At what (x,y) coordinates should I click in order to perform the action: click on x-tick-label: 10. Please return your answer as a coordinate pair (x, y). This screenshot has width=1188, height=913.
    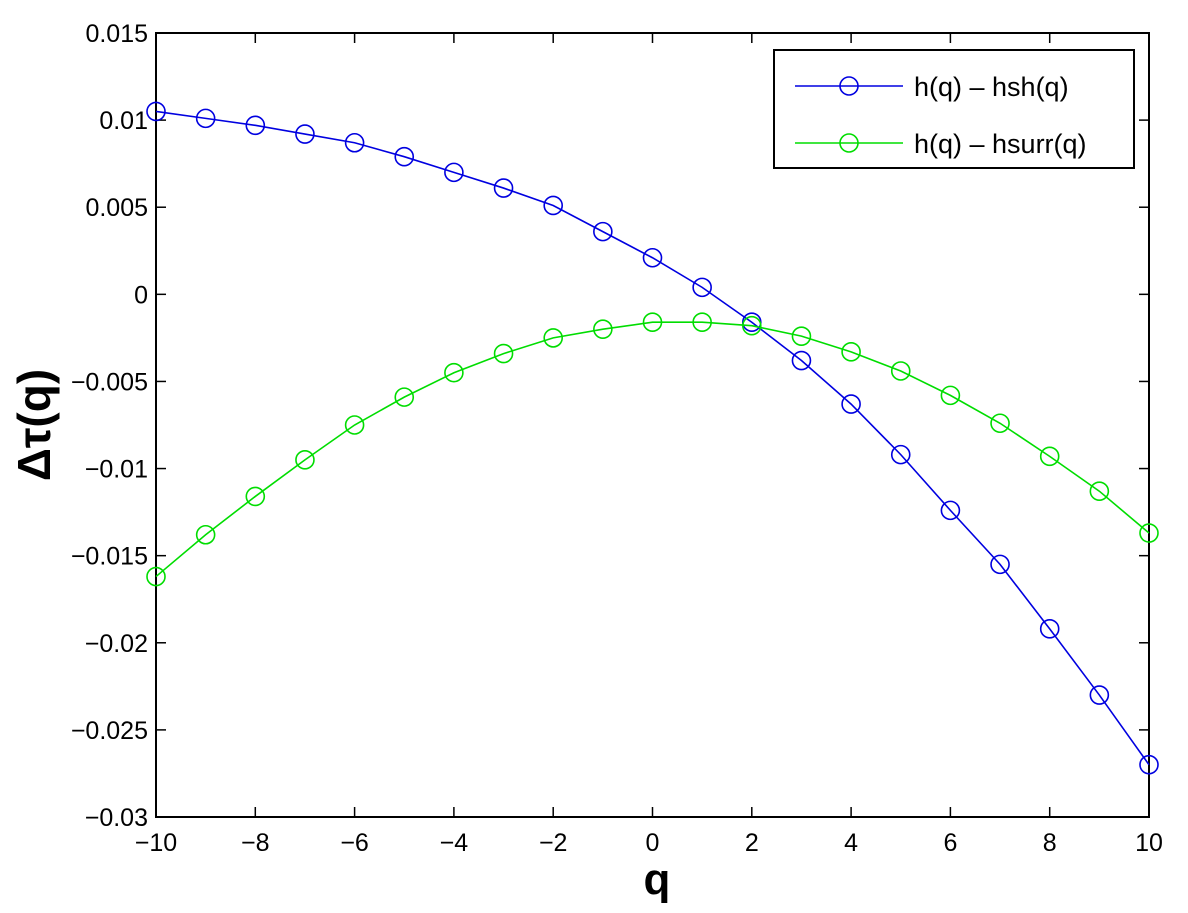
    Looking at the image, I should click on (1149, 843).